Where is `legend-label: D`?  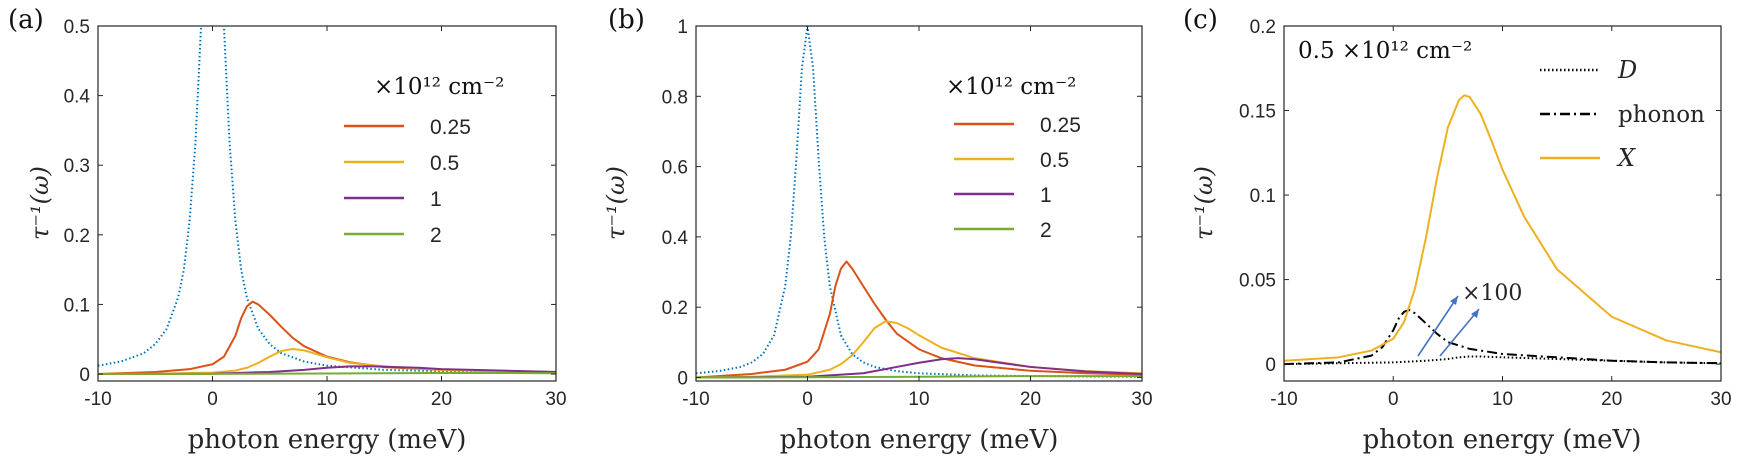
legend-label: D is located at coordinates (1627, 70).